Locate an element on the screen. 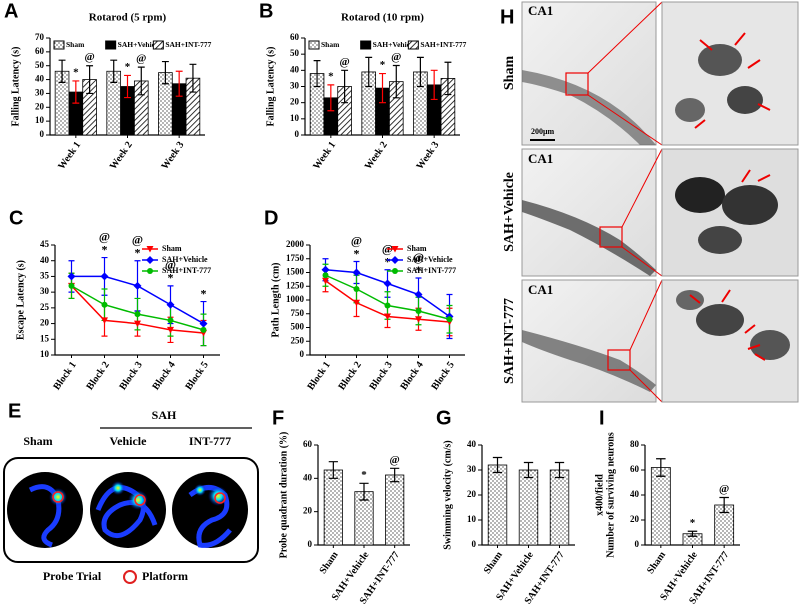 Image resolution: width=800 pixels, height=614 pixels. x-tick-label: Sham is located at coordinates (329, 562).